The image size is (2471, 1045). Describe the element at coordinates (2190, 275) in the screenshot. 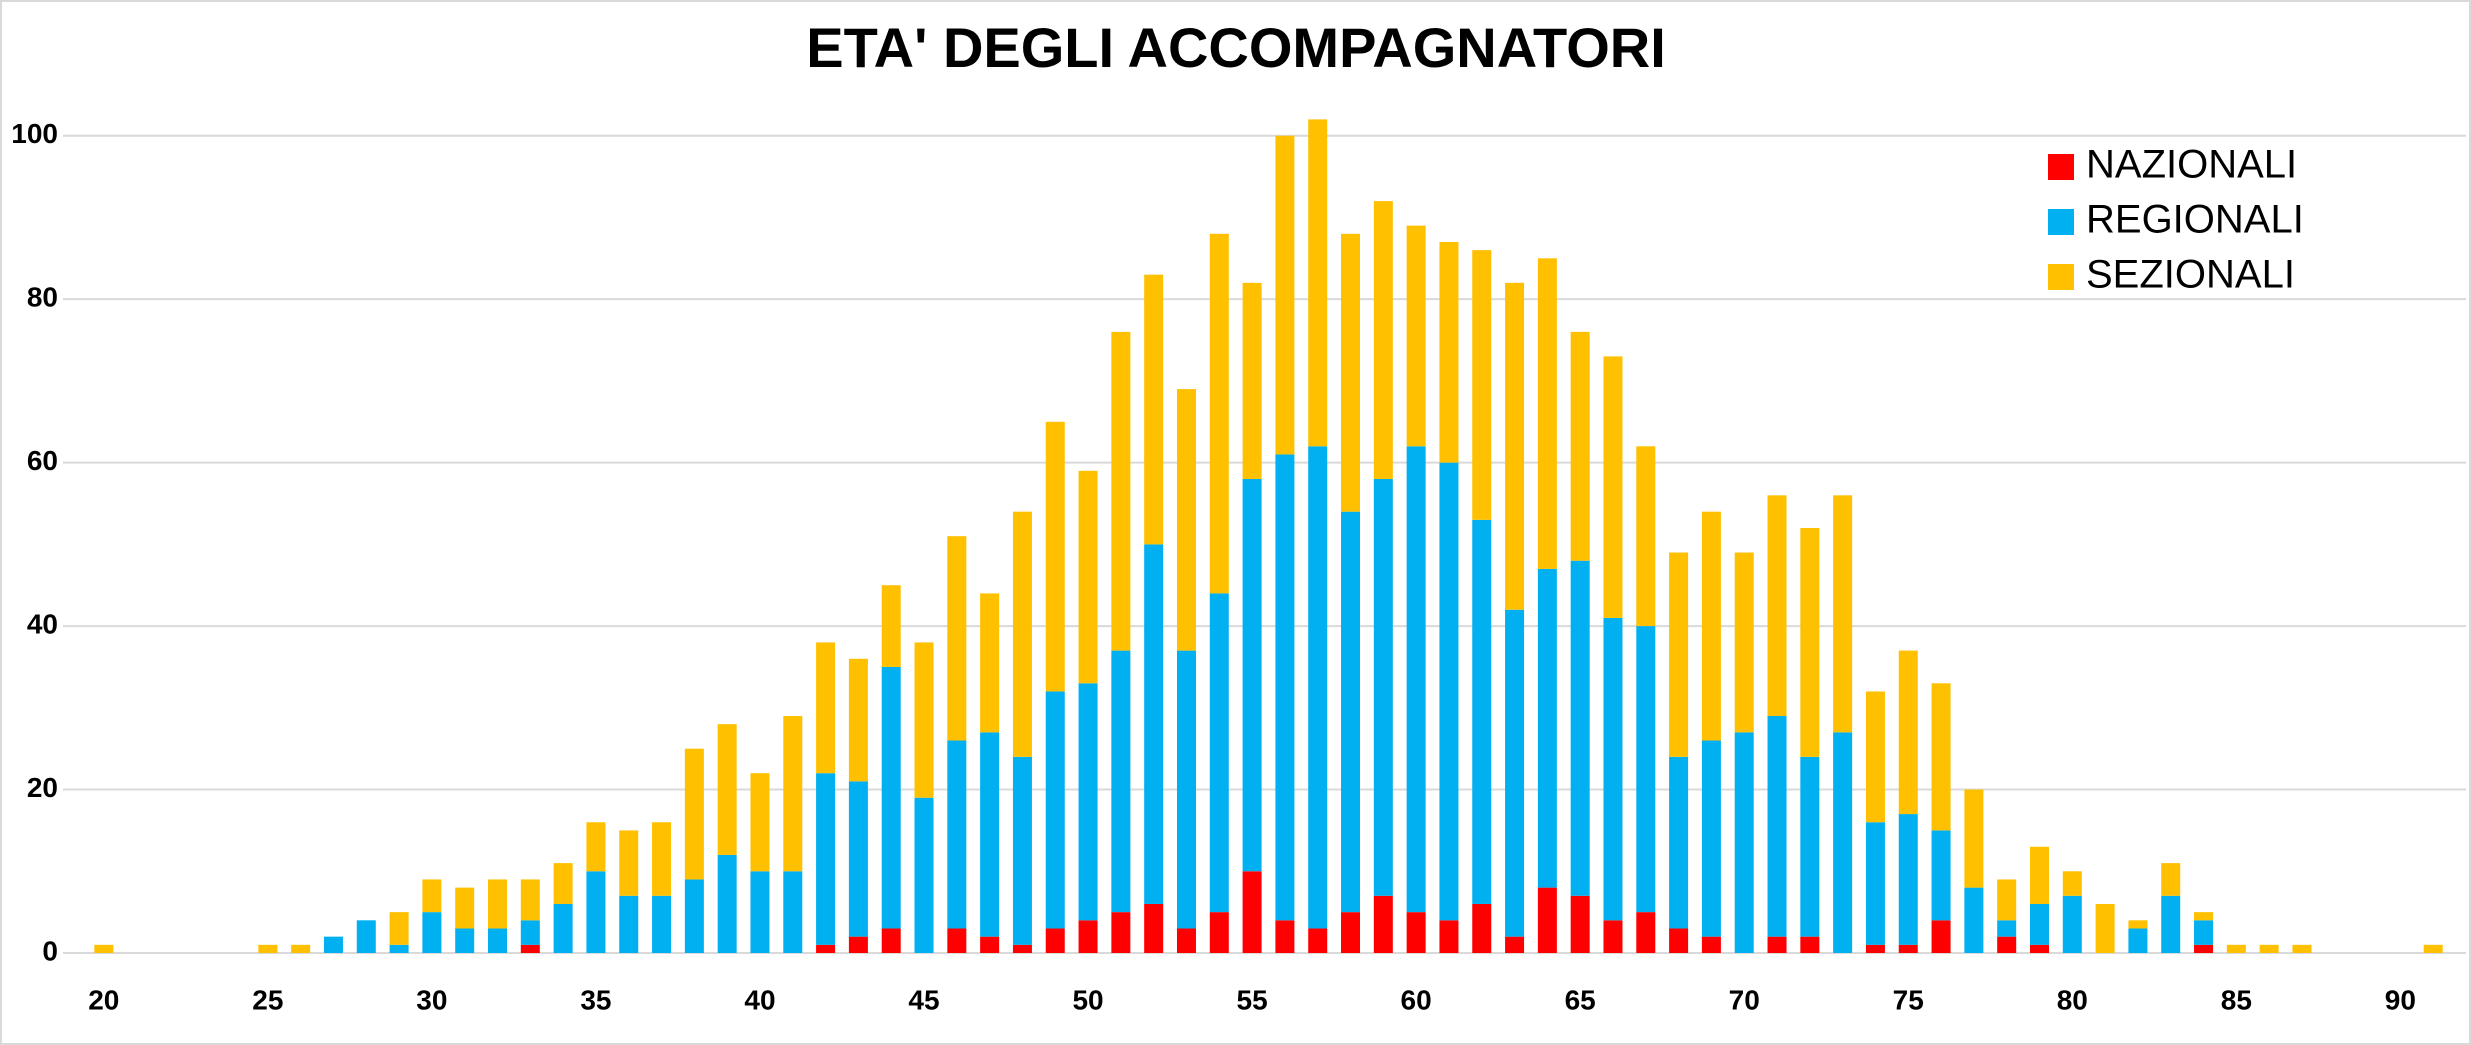

I see `legend-label: SEZIONALI` at that location.